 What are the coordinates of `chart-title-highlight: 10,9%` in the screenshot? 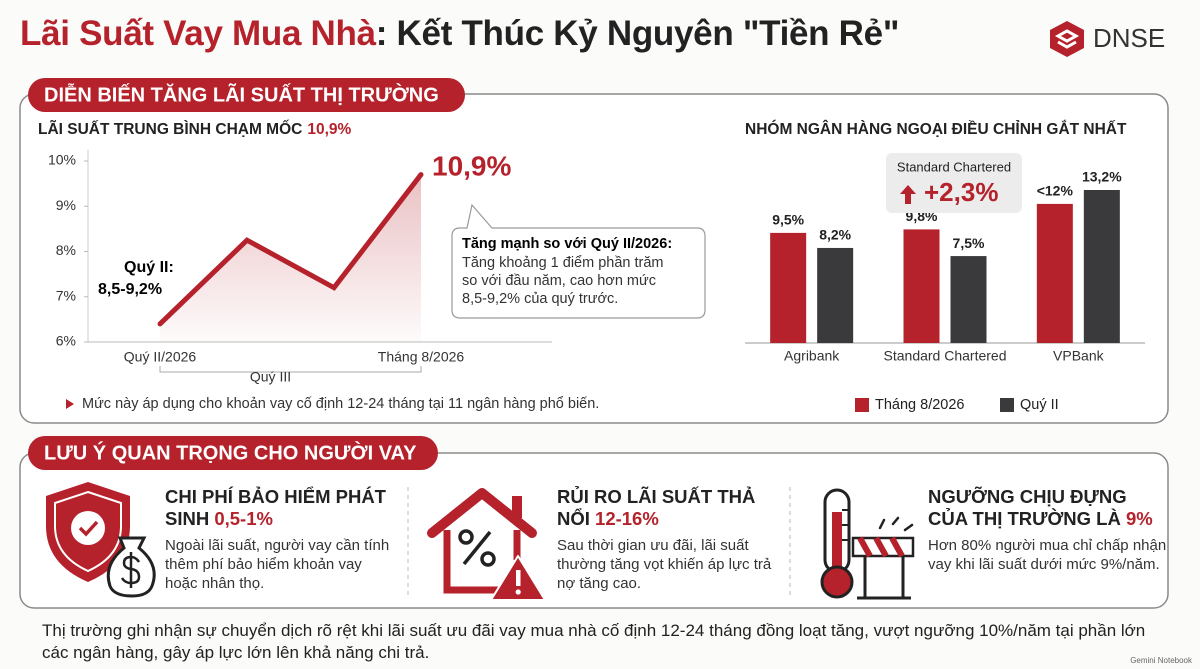 It's located at (329, 129).